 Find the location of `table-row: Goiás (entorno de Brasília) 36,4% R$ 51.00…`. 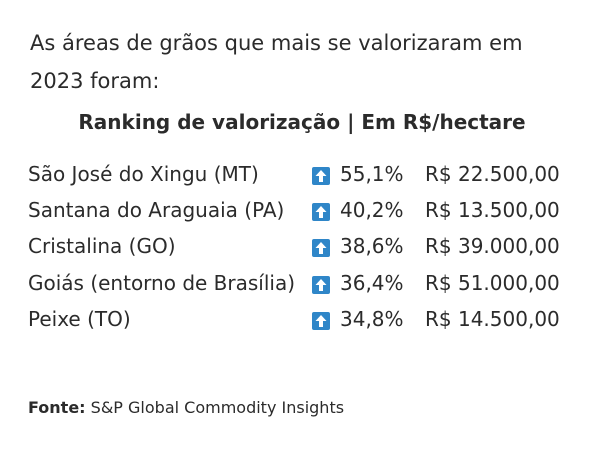

table-row: Goiás (entorno de Brasília) 36,4% R$ 51.00… is located at coordinates (308, 287).